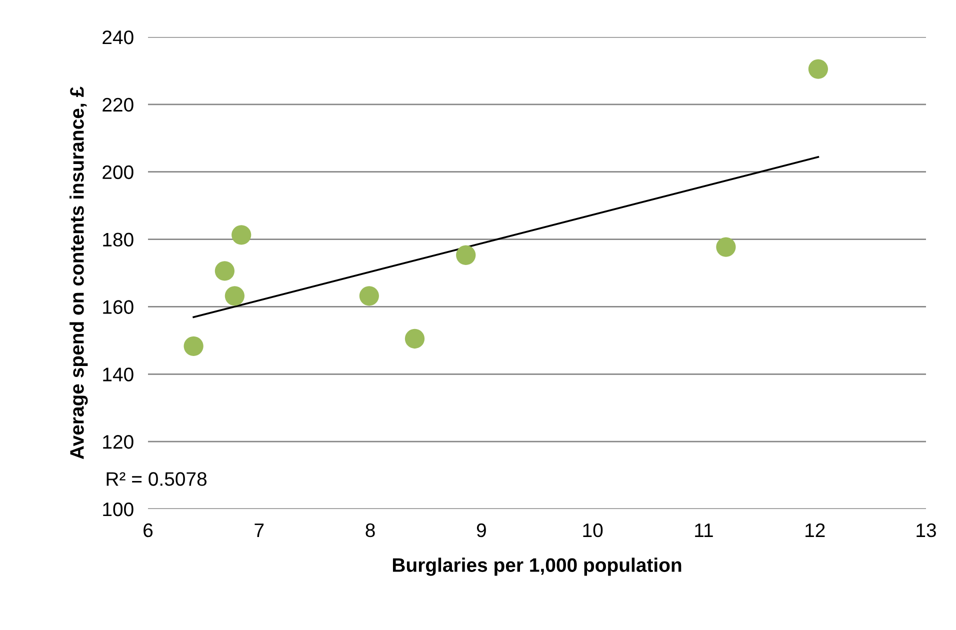  Describe the element at coordinates (118, 239) in the screenshot. I see `y-tick-label: 180` at that location.